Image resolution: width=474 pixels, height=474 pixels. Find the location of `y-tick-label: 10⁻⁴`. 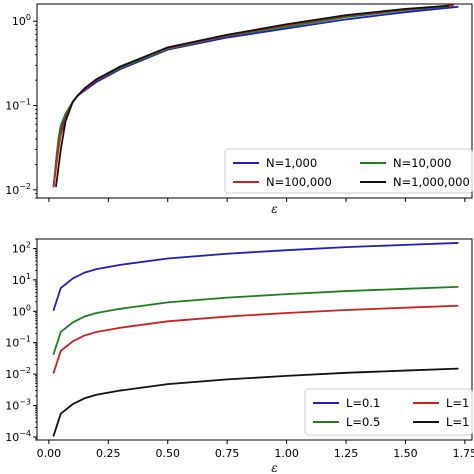

y-tick-label: 10⁻⁴ is located at coordinates (18, 436).